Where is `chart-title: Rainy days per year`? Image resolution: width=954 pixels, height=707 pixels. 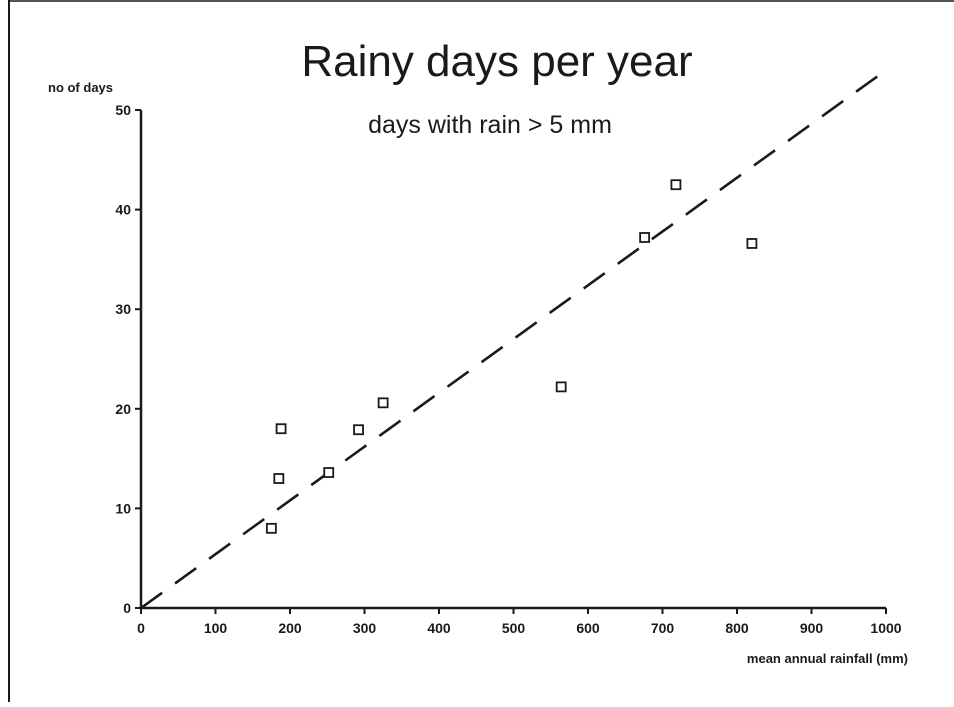 chart-title: Rainy days per year is located at coordinates (496, 61).